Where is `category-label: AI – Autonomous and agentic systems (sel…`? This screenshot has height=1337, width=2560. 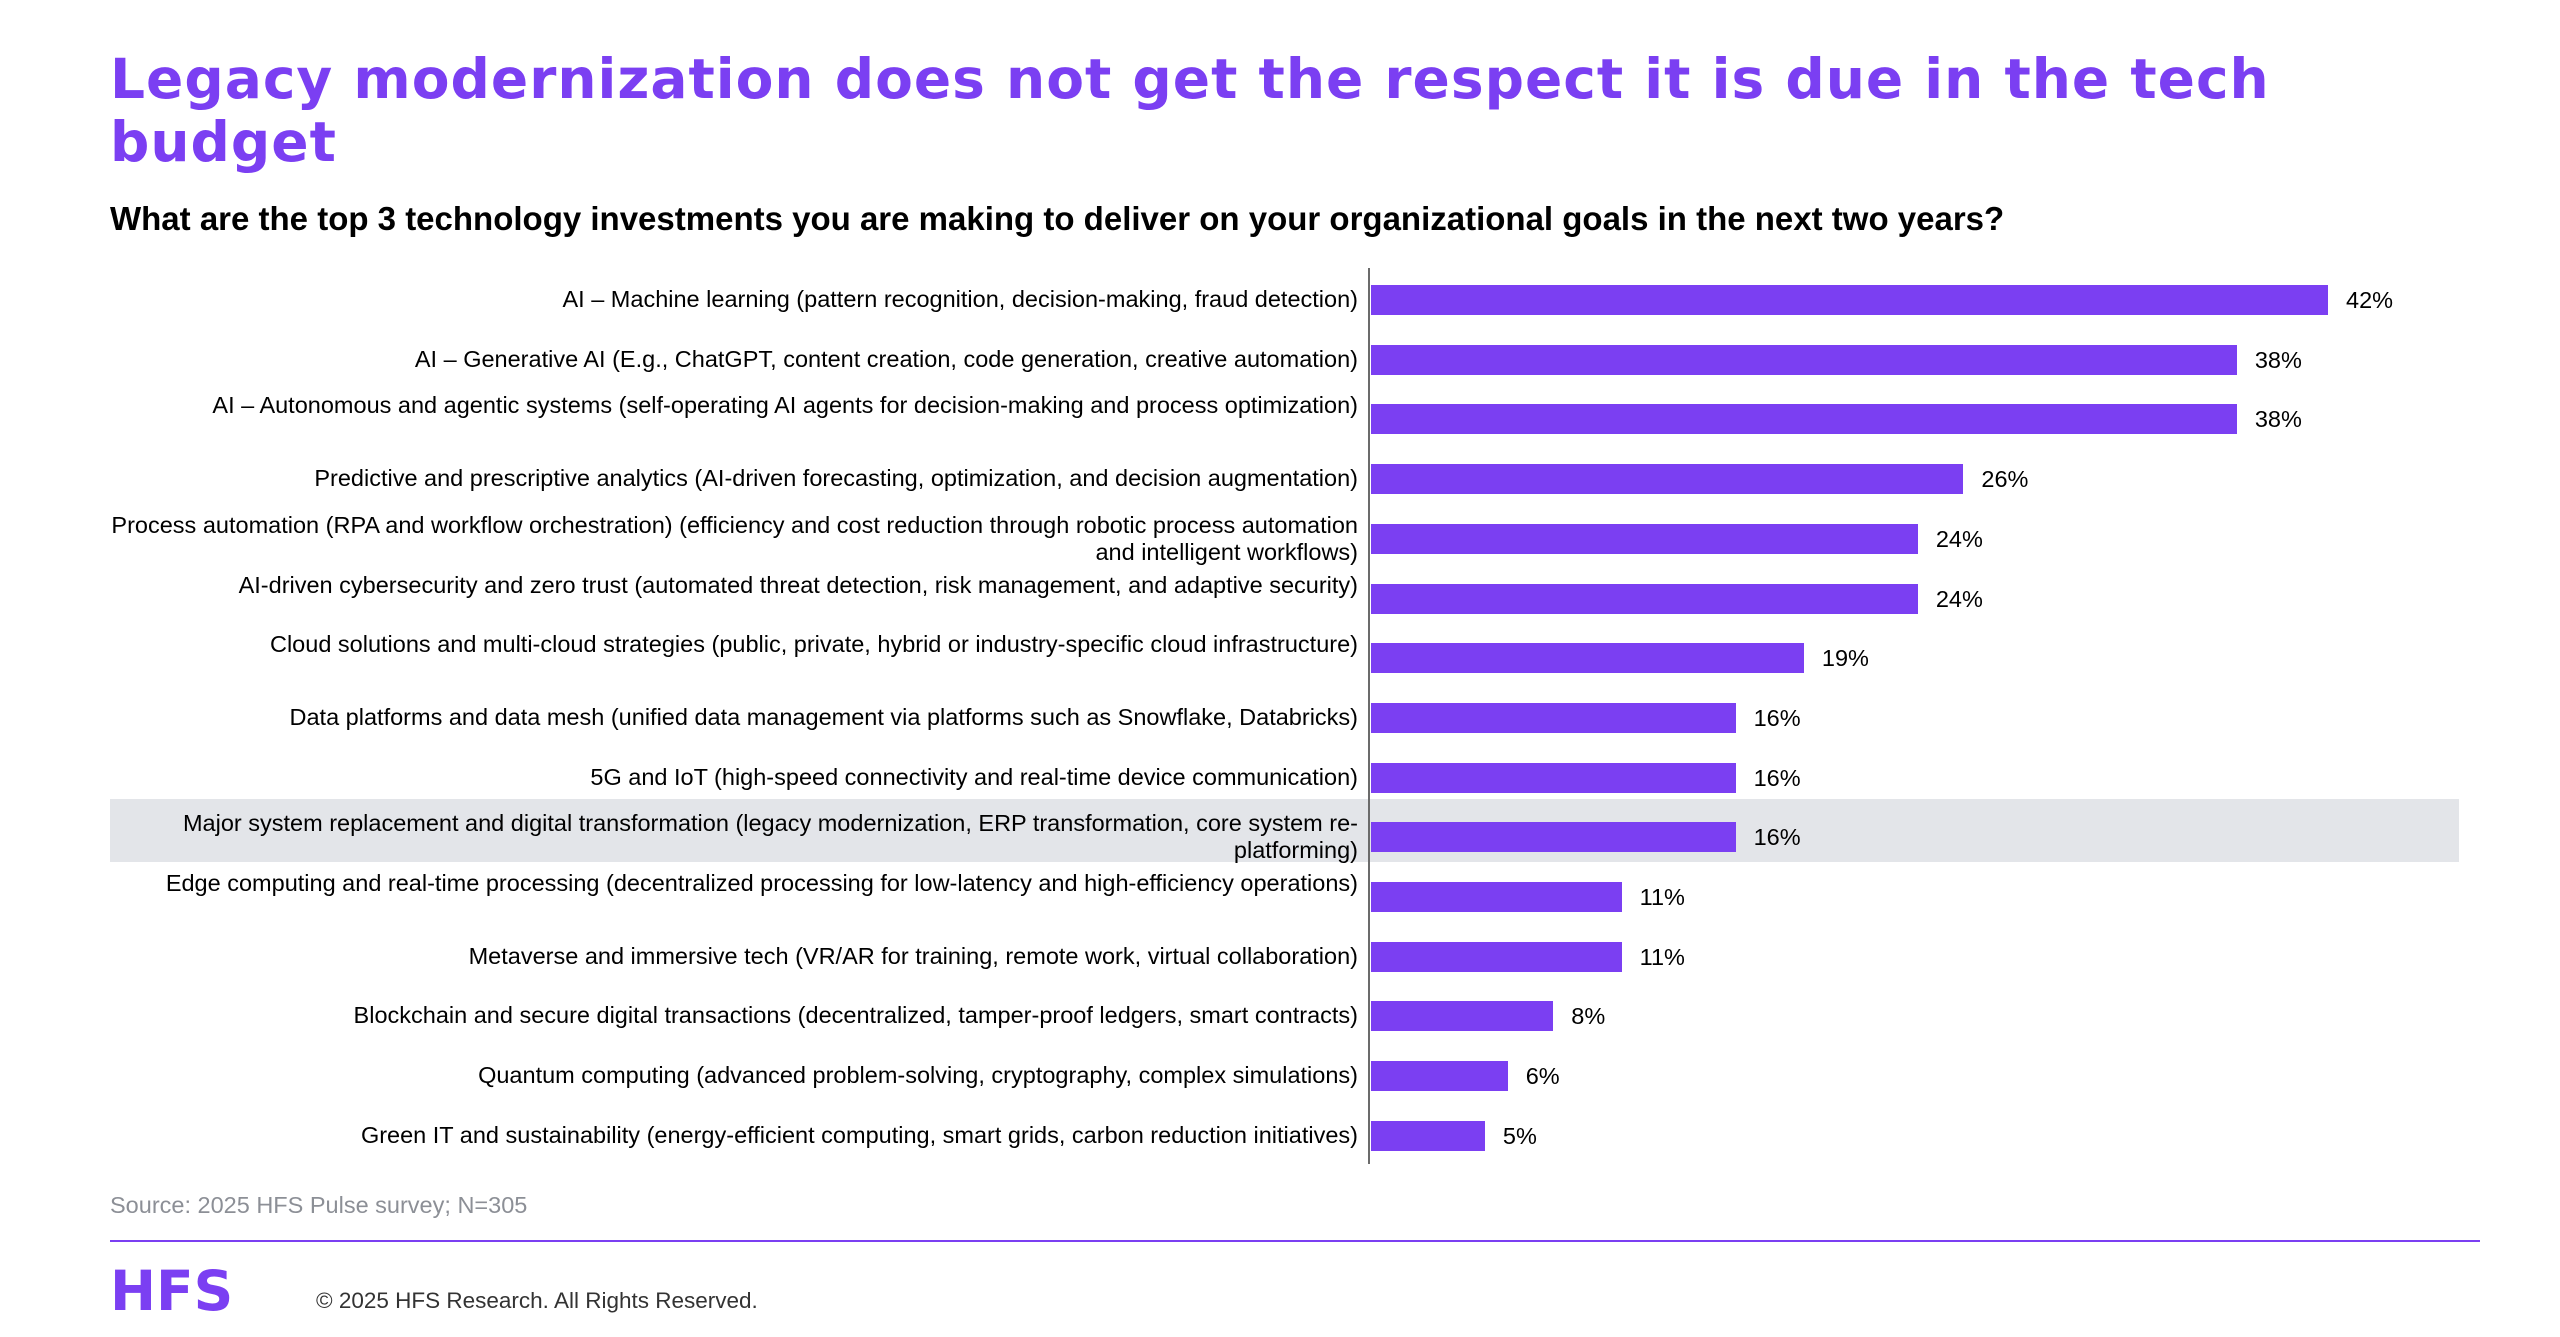
category-label: AI – Autonomous and agentic systems (sel… is located at coordinates (785, 405).